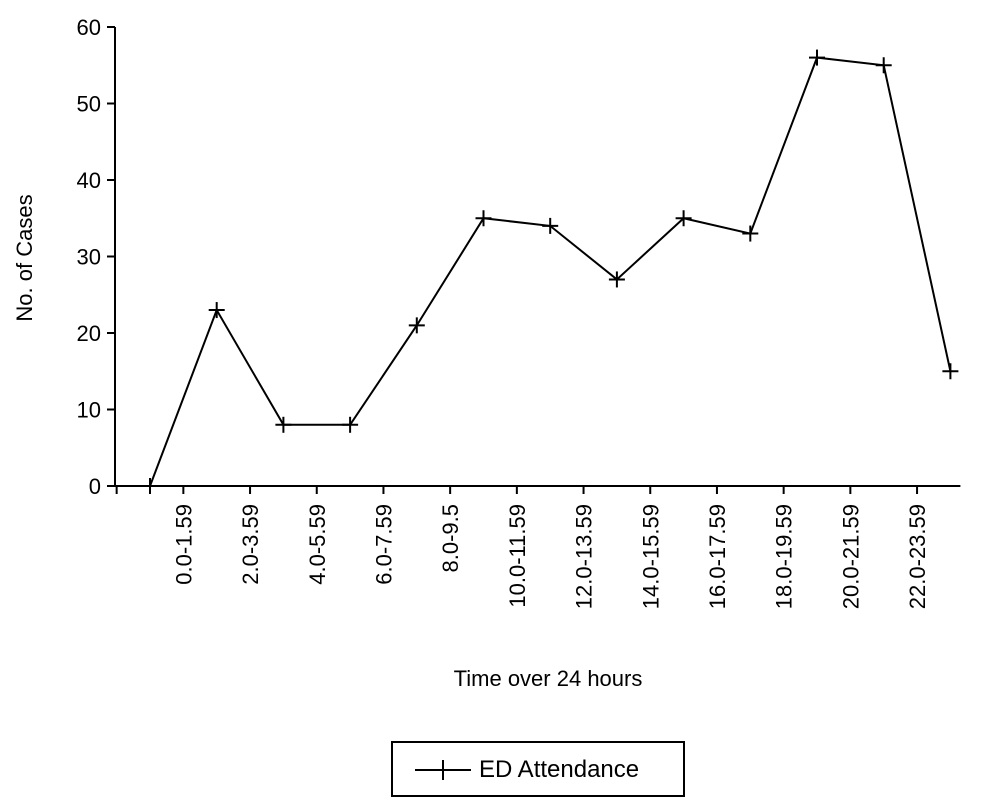 This screenshot has width=981, height=802. I want to click on y-axis-title: No. of Cases, so click(24, 257).